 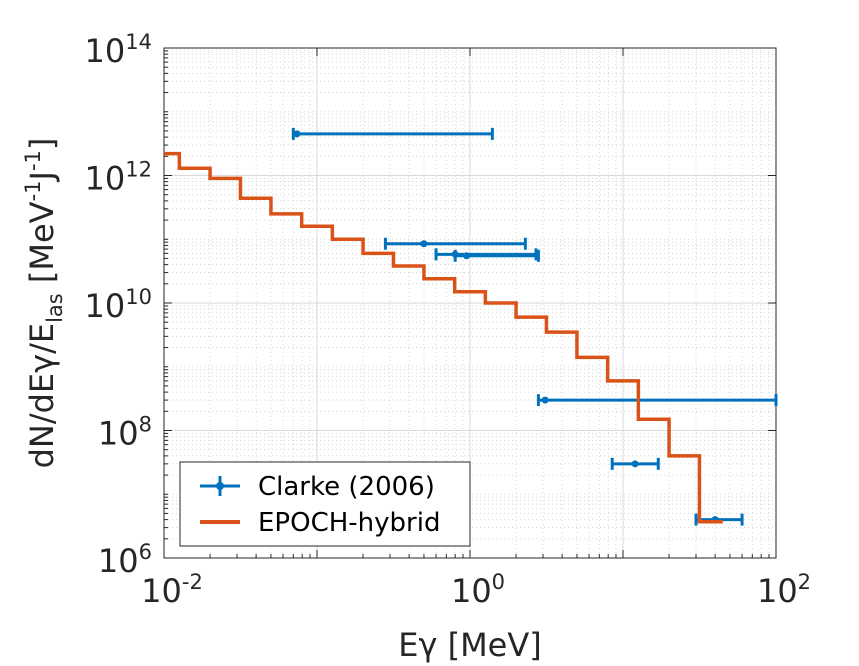 I want to click on legend-entry-clarke: Clarke (2006), so click(x=317, y=487).